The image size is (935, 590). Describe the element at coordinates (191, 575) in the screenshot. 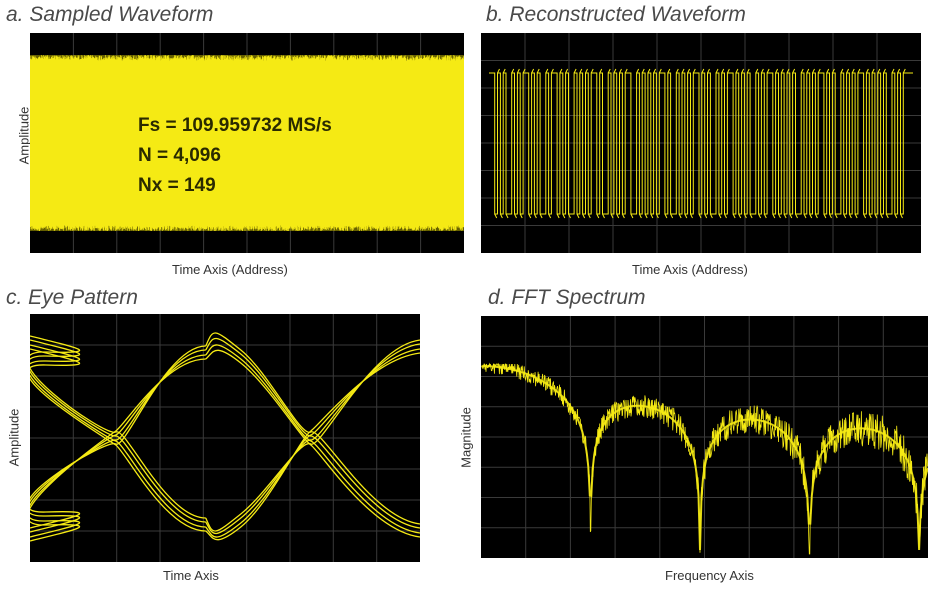

I see `panel-c-xlabel: Time Axis` at that location.